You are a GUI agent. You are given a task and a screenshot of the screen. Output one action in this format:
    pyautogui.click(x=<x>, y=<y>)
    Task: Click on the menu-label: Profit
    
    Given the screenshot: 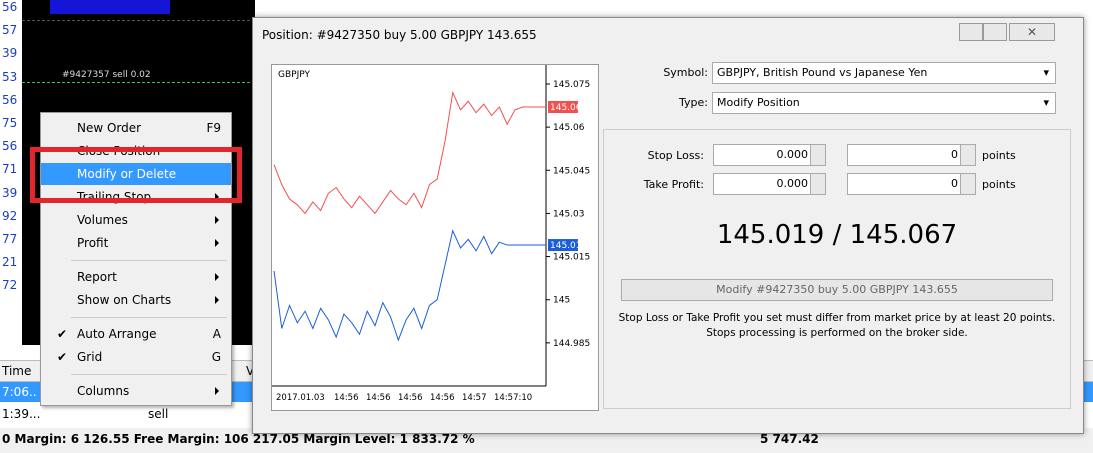 What is the action you would take?
    pyautogui.click(x=93, y=243)
    